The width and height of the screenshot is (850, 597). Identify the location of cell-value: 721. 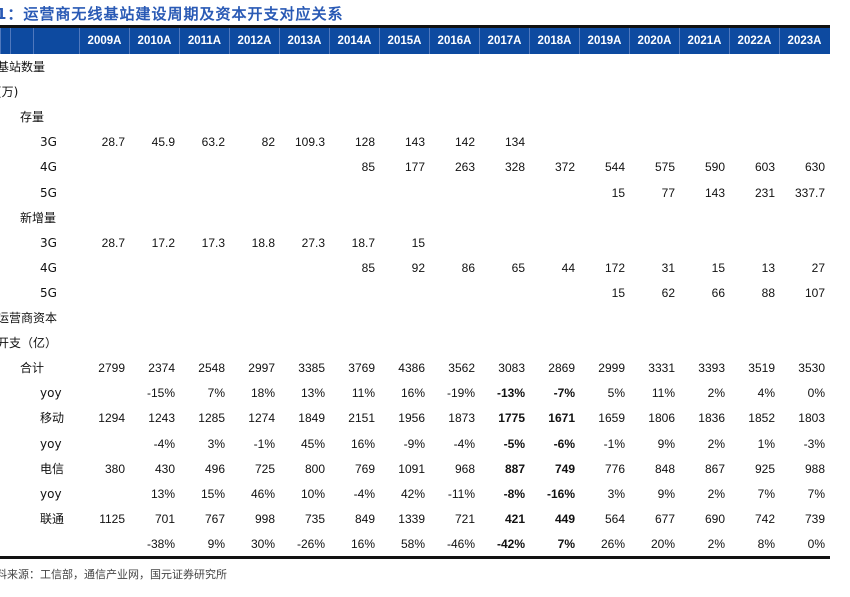
(464, 518).